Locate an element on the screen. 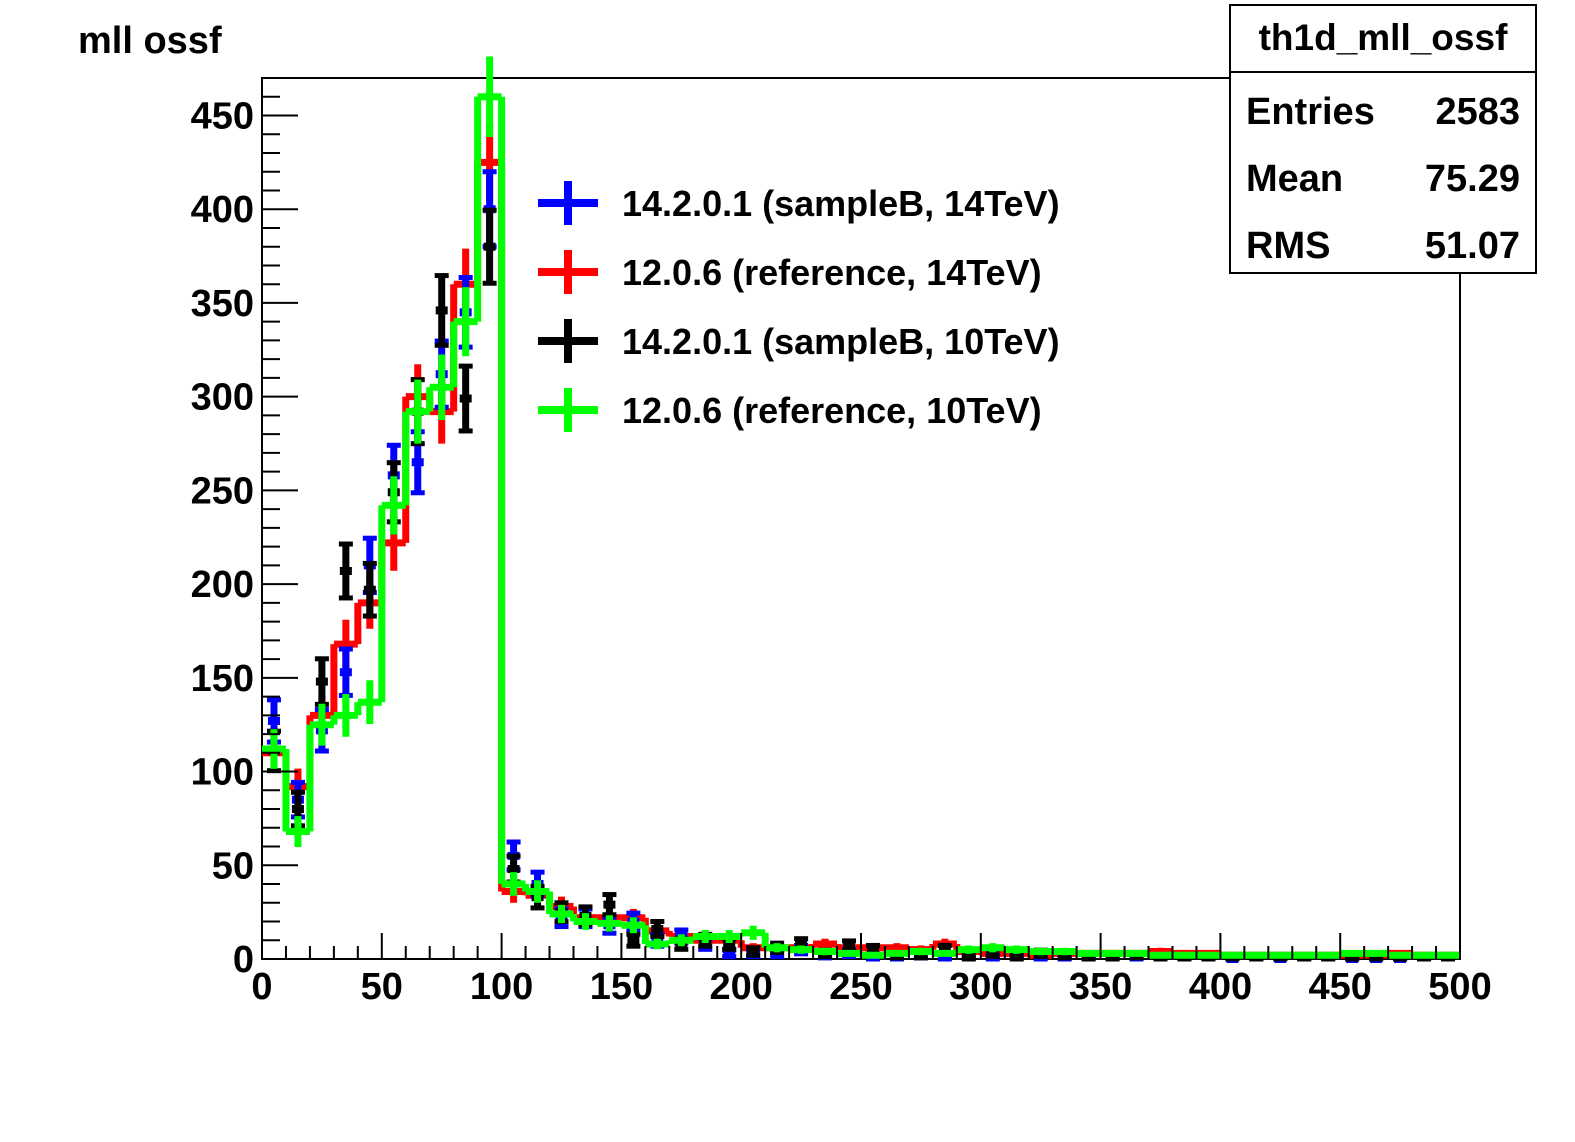 Image resolution: width=1575 pixels, height=1142 pixels. stats-box-name: th1d_mll_ossf is located at coordinates (1383, 37).